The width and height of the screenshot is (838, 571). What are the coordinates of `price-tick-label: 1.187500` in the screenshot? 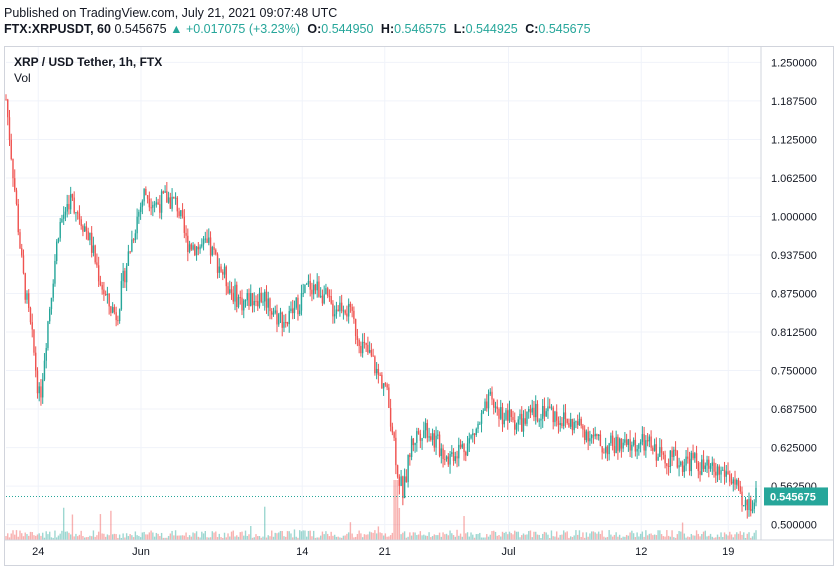 It's located at (794, 102).